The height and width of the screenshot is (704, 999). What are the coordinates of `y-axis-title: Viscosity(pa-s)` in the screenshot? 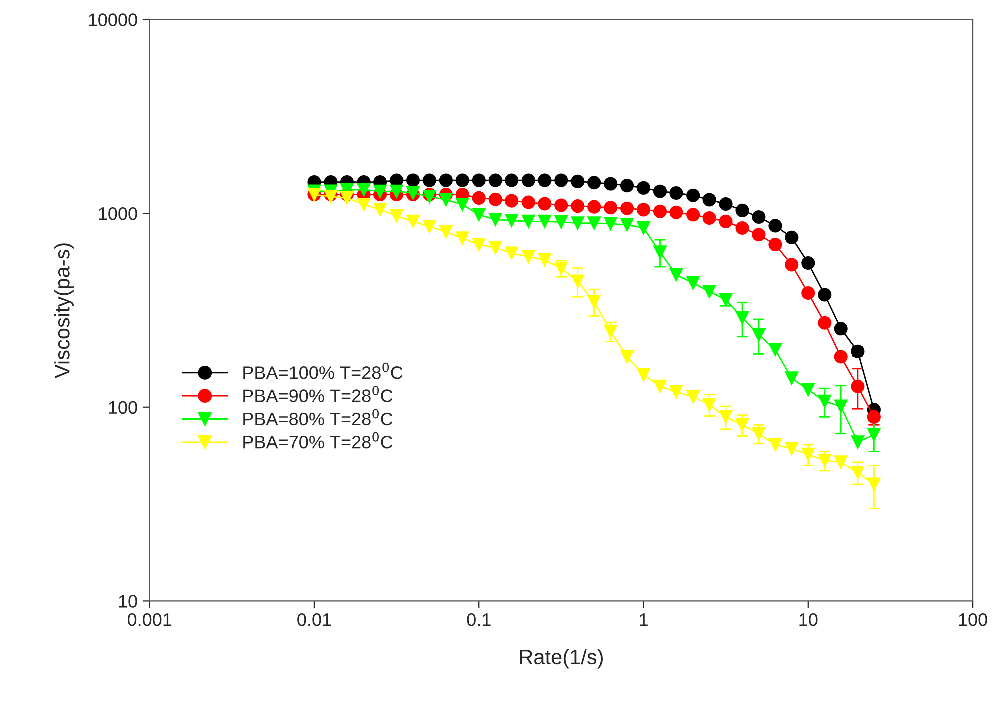 It's located at (64, 311).